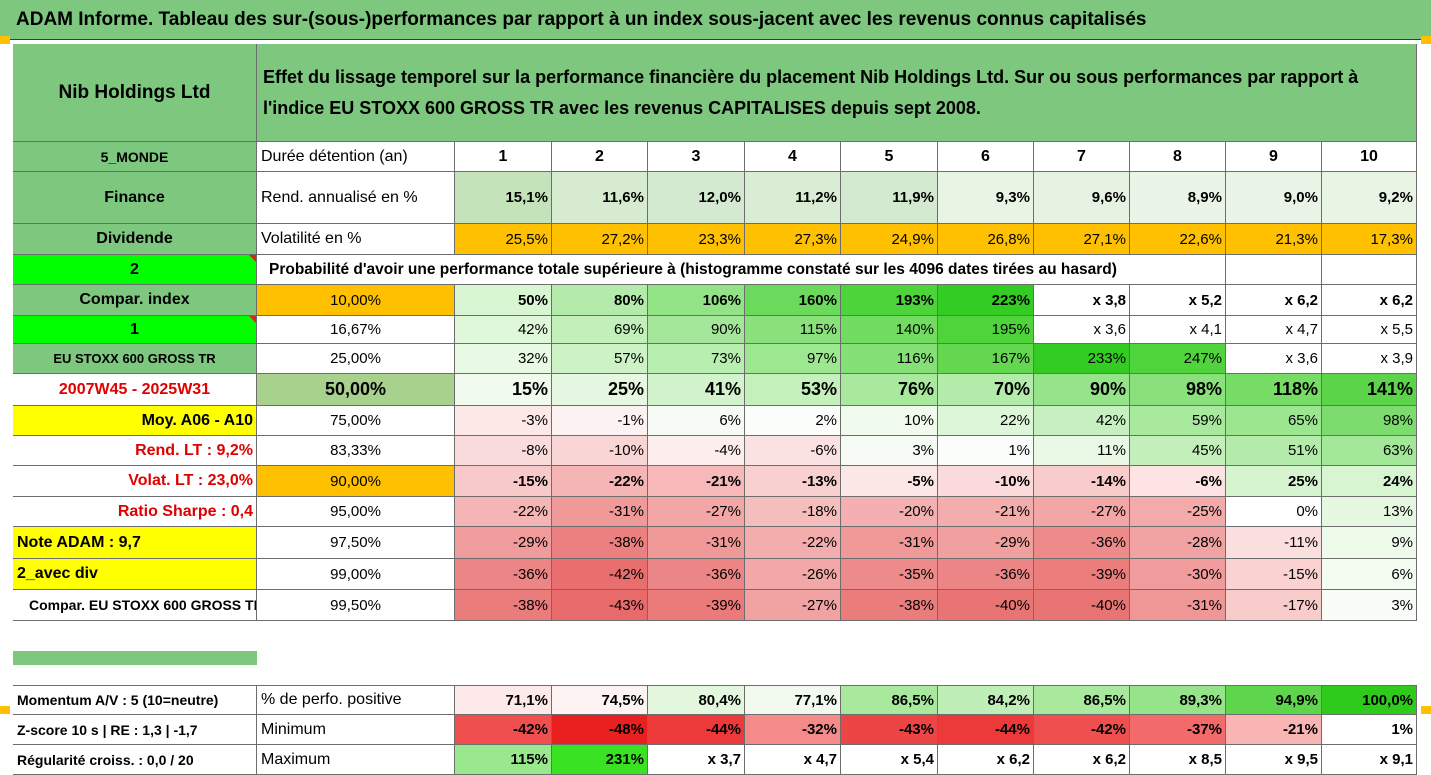 The width and height of the screenshot is (1431, 775). What do you see at coordinates (1178, 390) in the screenshot?
I see `percentile-value: 98%` at bounding box center [1178, 390].